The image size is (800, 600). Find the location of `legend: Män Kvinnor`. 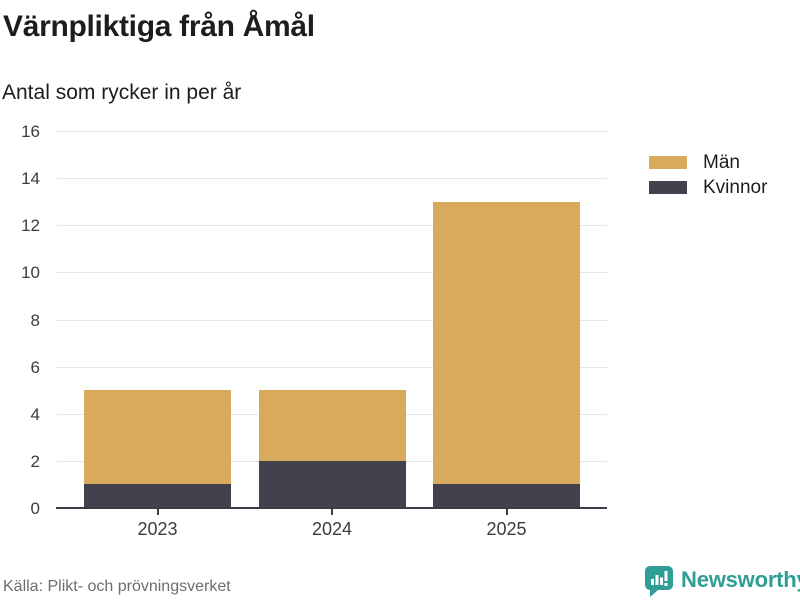

legend: Män Kvinnor is located at coordinates (708, 175).